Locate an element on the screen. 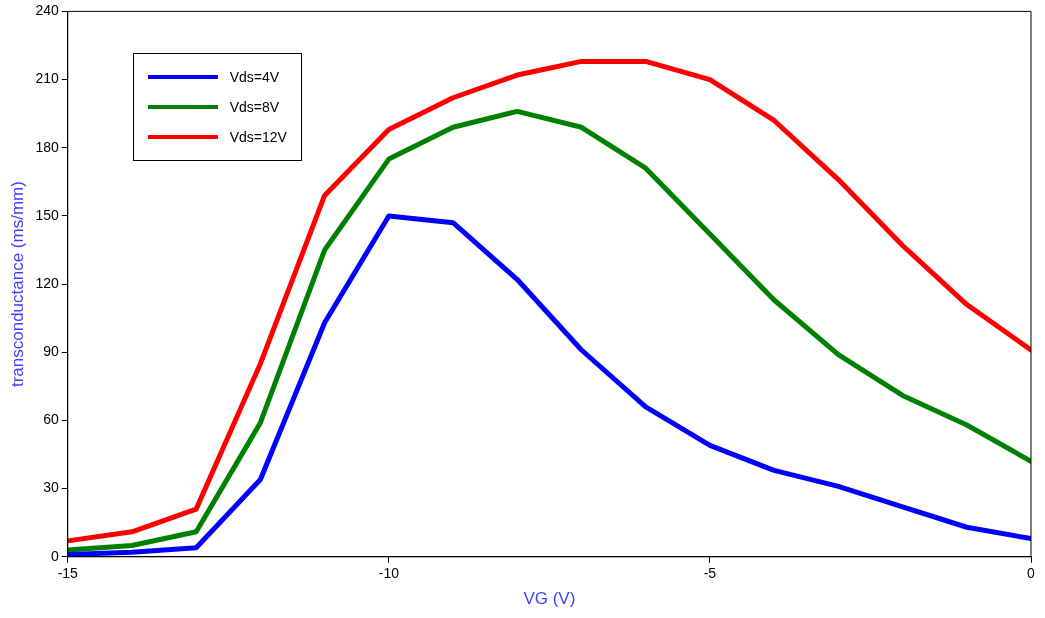 This screenshot has height=618, width=1045. y-axis-title: transconductance (ms/mm) is located at coordinates (17, 284).